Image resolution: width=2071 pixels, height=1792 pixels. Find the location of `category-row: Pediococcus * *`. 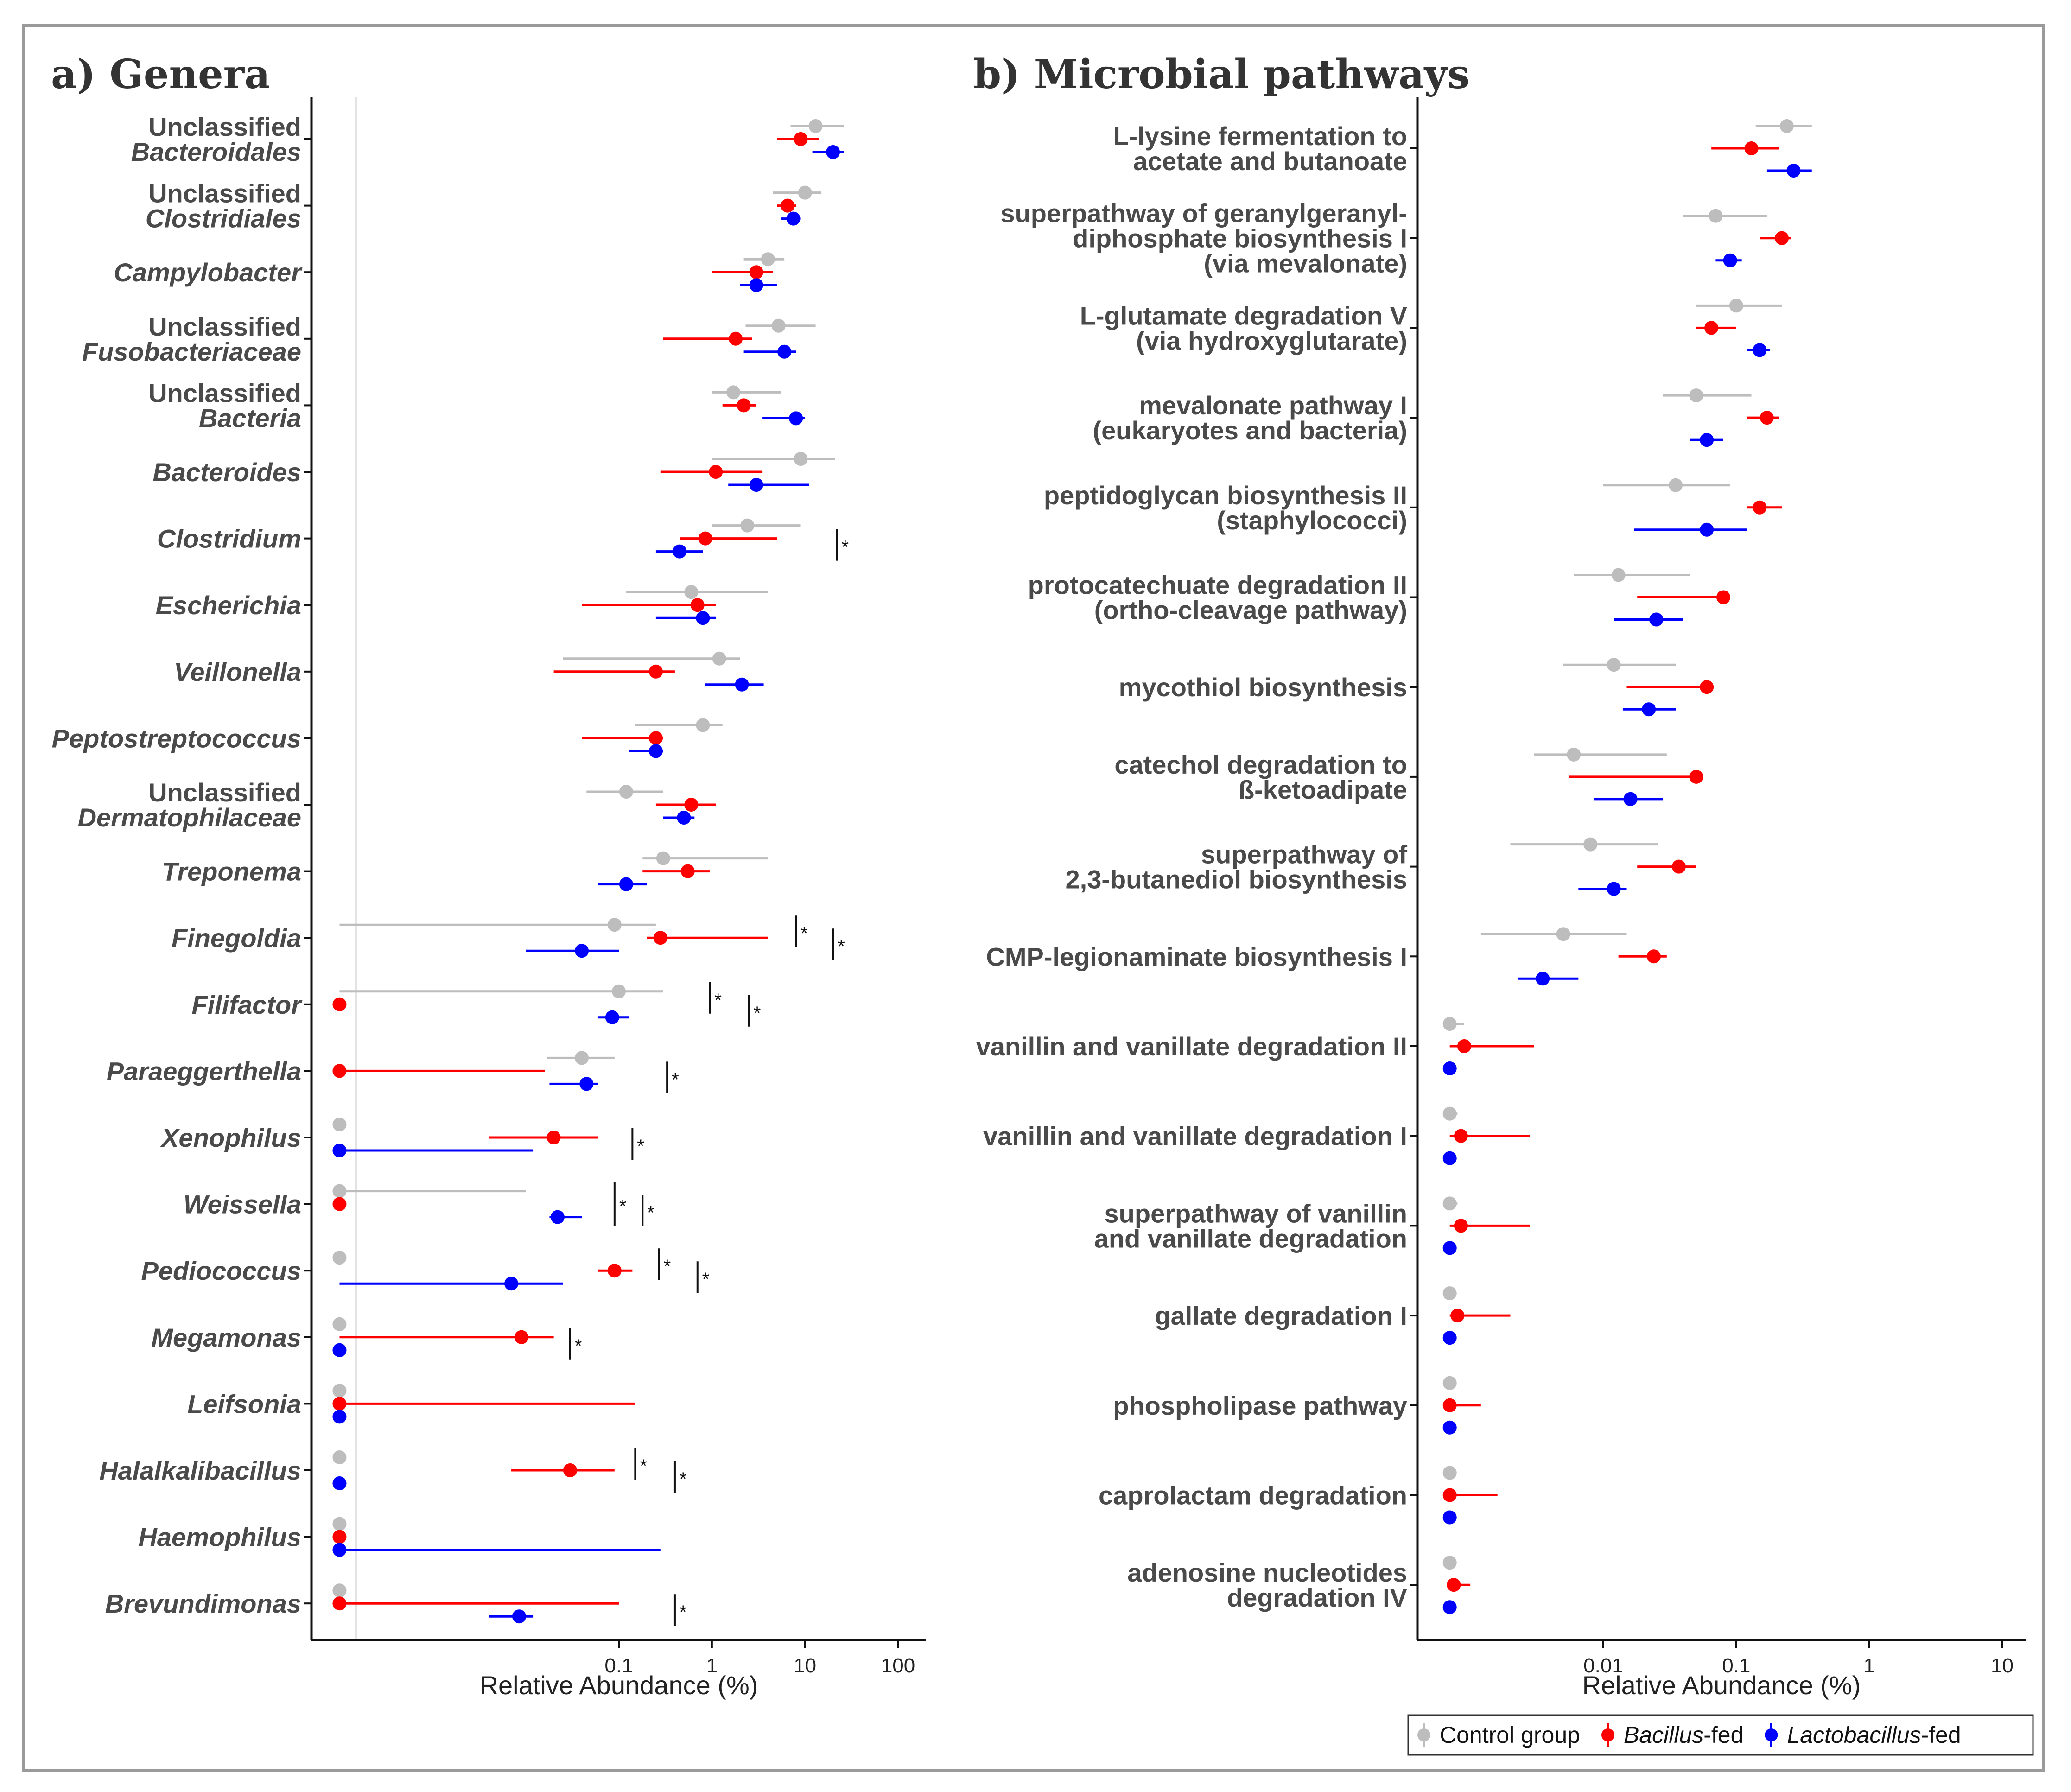

category-row: Pediococcus * * is located at coordinates (425, 1271).